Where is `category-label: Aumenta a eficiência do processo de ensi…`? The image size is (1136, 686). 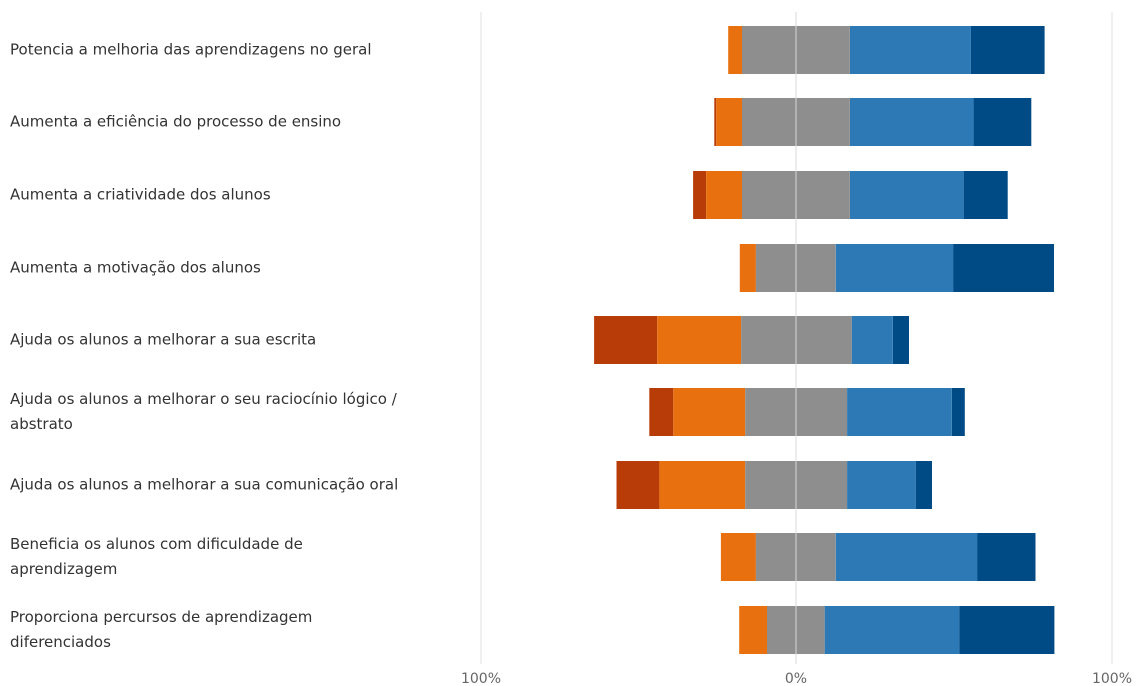
category-label: Aumenta a eficiência do processo de ensi… is located at coordinates (176, 121).